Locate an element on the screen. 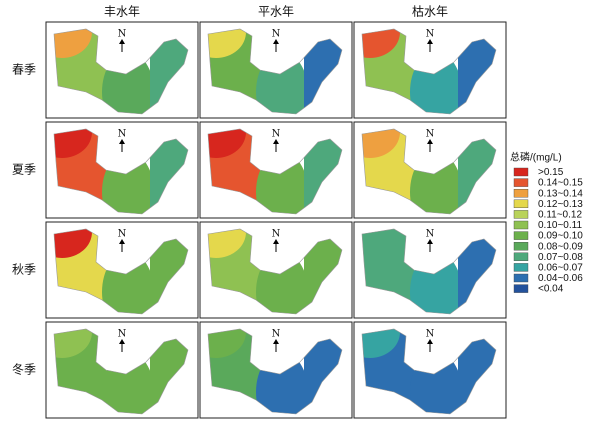 The width and height of the screenshot is (592, 430). legend-label: 0.10~0.11 is located at coordinates (560, 225).